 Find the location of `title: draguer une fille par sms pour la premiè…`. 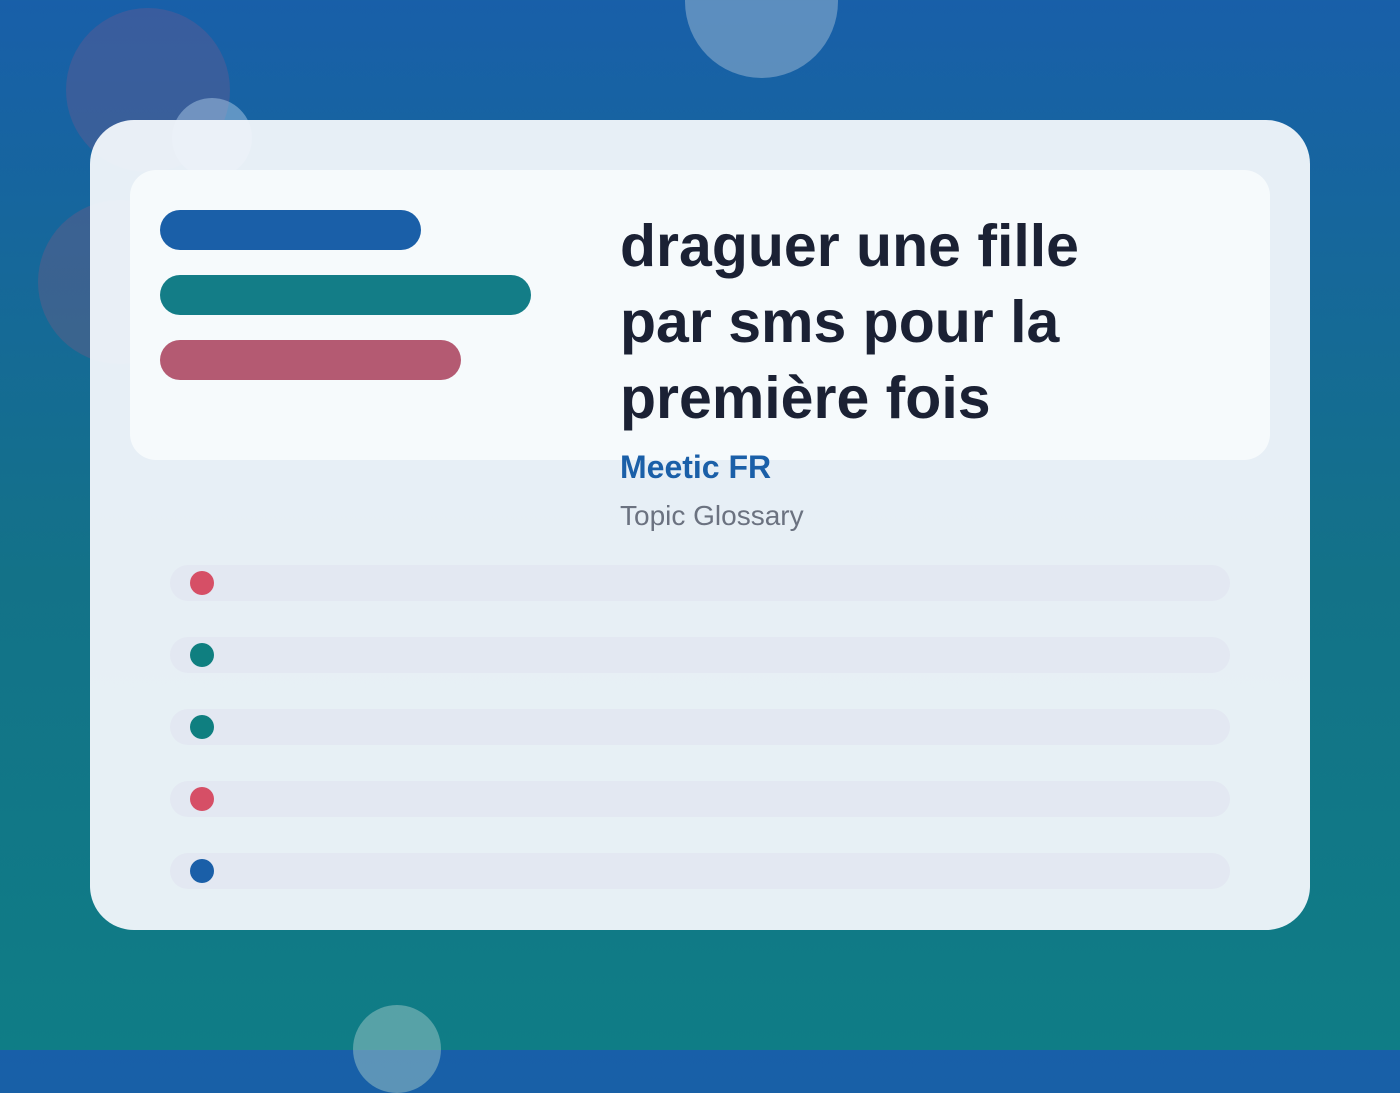

title: draguer une fille par sms pour la premiè… is located at coordinates (849, 322).